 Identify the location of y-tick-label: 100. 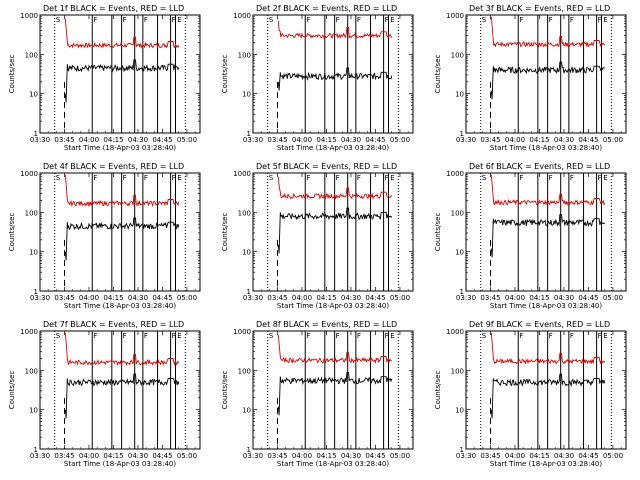
(31, 371).